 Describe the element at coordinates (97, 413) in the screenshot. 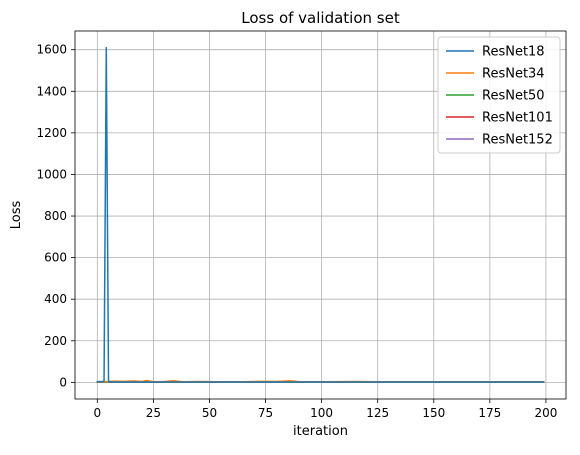

I see `x-tick-label: 0` at that location.